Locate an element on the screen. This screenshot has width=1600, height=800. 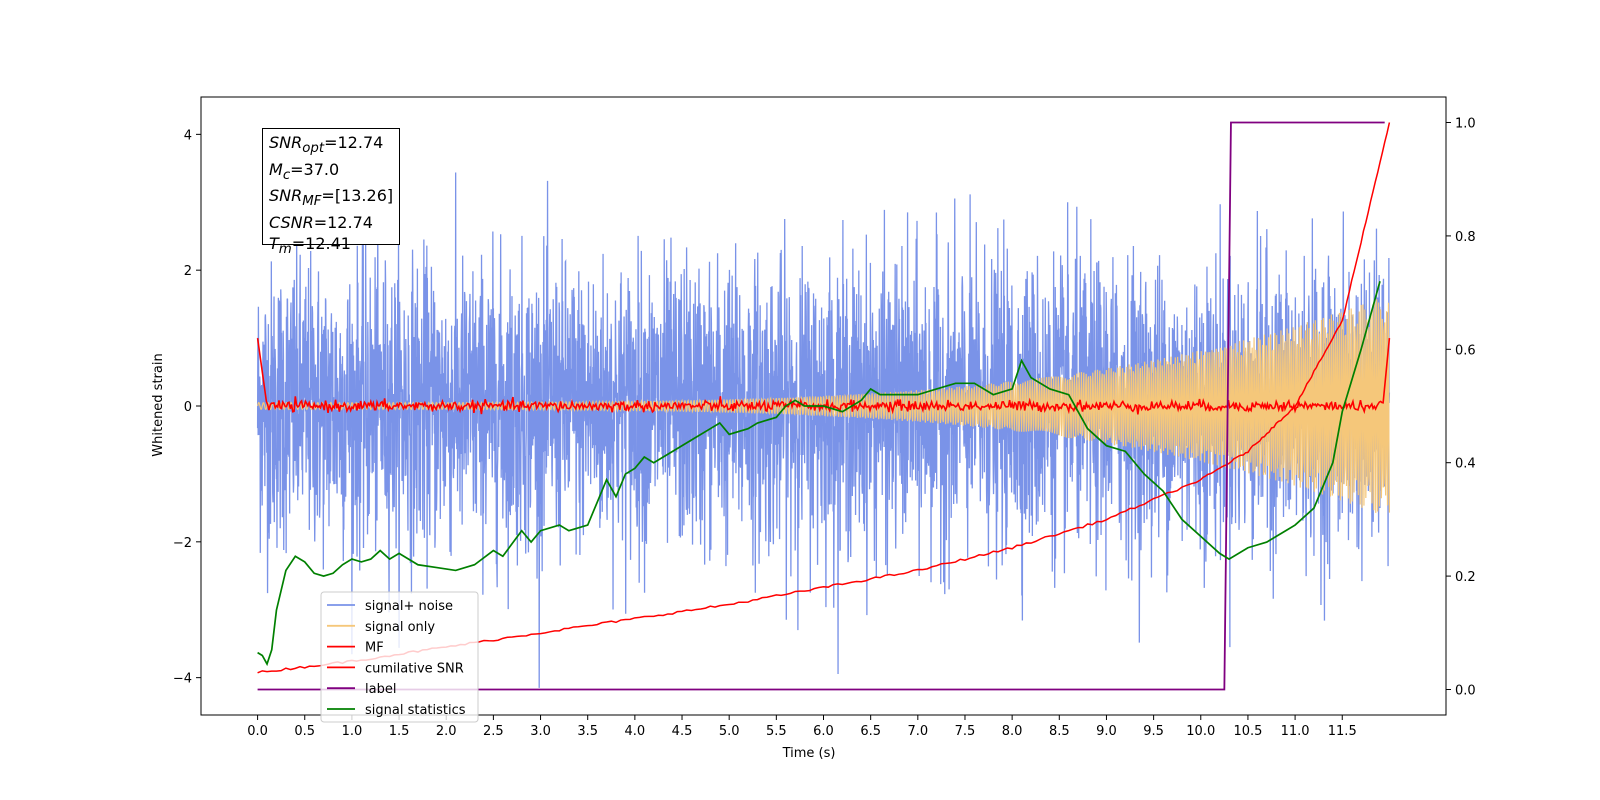
x-tick-label: 11.0 is located at coordinates (1295, 731).